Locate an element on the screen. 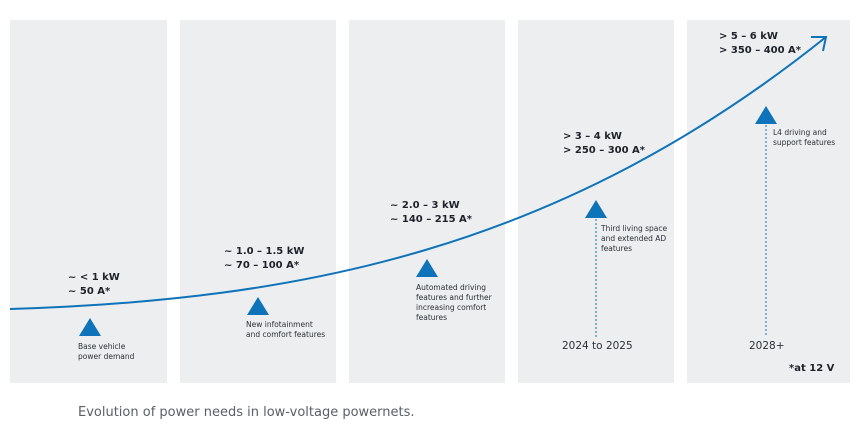 This screenshot has width=860, height=439. stage-5-marker-icon is located at coordinates (766, 115).